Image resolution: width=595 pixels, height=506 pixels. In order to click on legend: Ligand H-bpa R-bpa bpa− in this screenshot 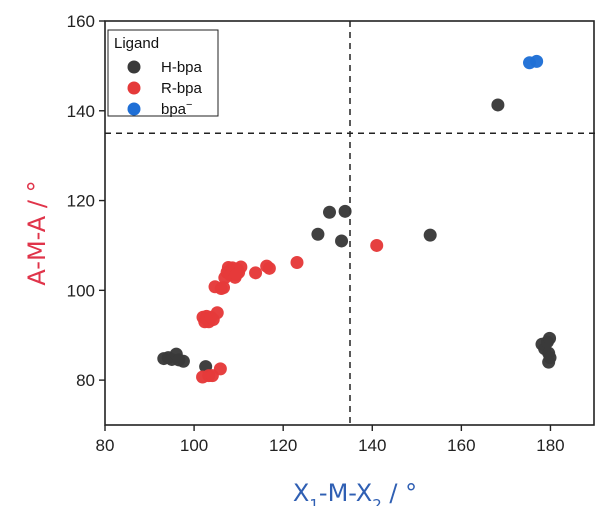, I will do `click(163, 73)`.